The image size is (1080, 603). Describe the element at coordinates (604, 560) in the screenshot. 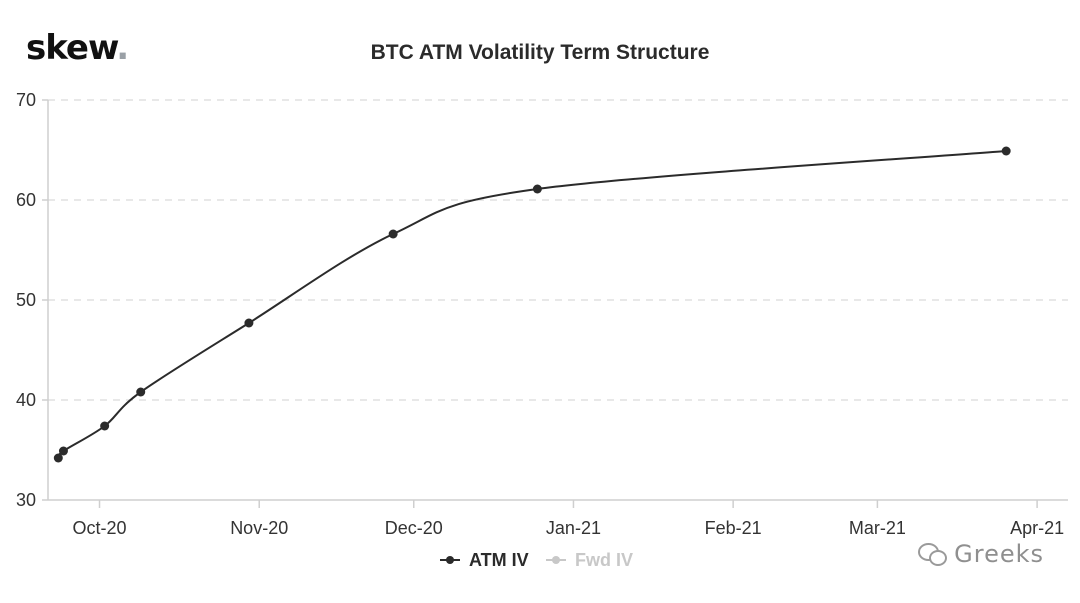

I see `legend-label: Fwd IV` at that location.